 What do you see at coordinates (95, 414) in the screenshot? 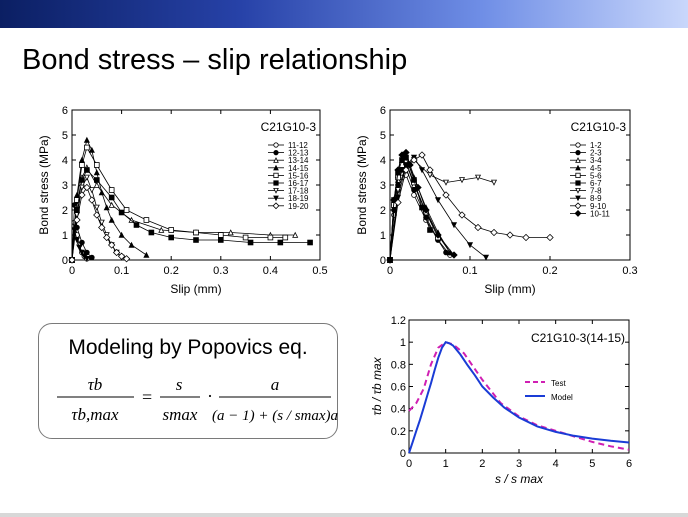
I see `lhs-denominator: τb,max` at bounding box center [95, 414].